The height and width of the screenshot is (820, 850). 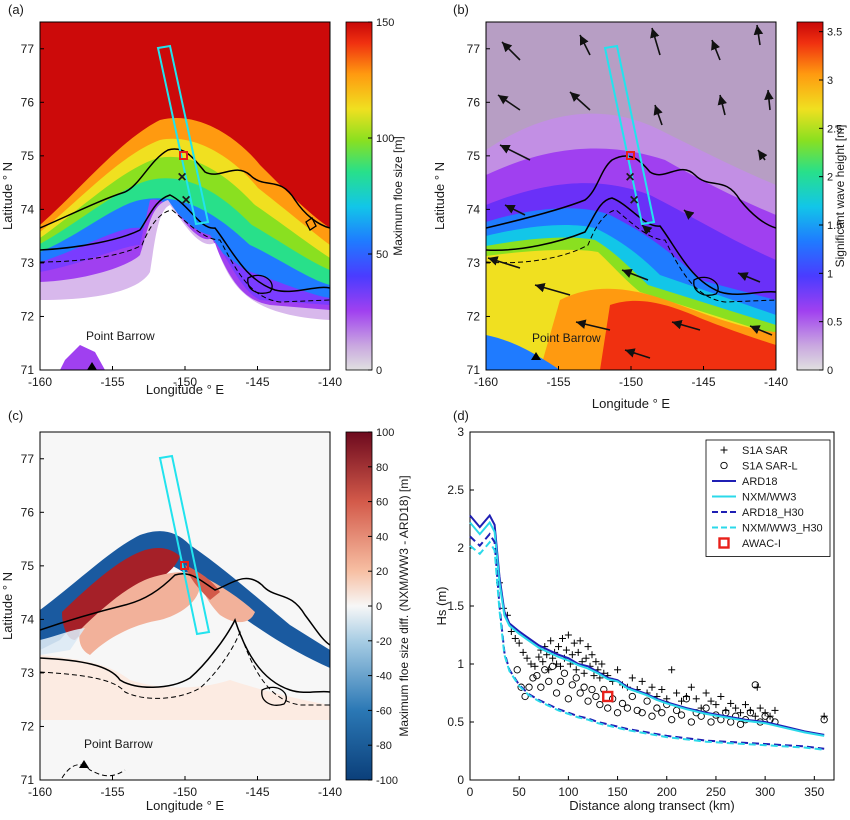 What do you see at coordinates (257, 382) in the screenshot?
I see `x-tick-label: -145` at bounding box center [257, 382].